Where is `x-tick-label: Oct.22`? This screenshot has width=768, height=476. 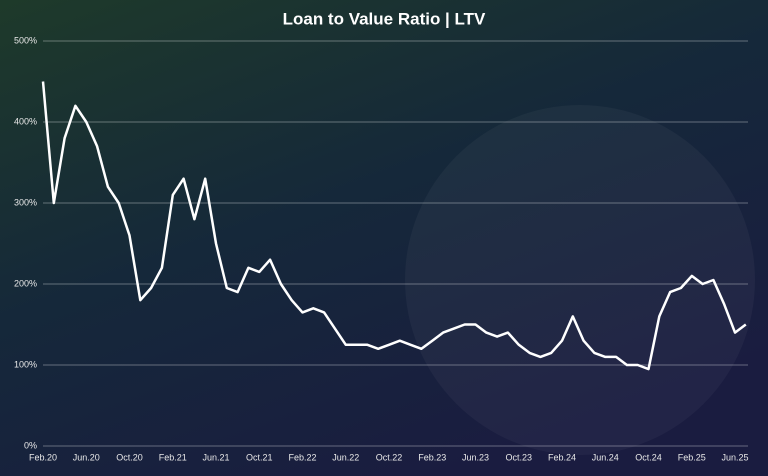
x-tick-label: Oct.22 is located at coordinates (389, 457).